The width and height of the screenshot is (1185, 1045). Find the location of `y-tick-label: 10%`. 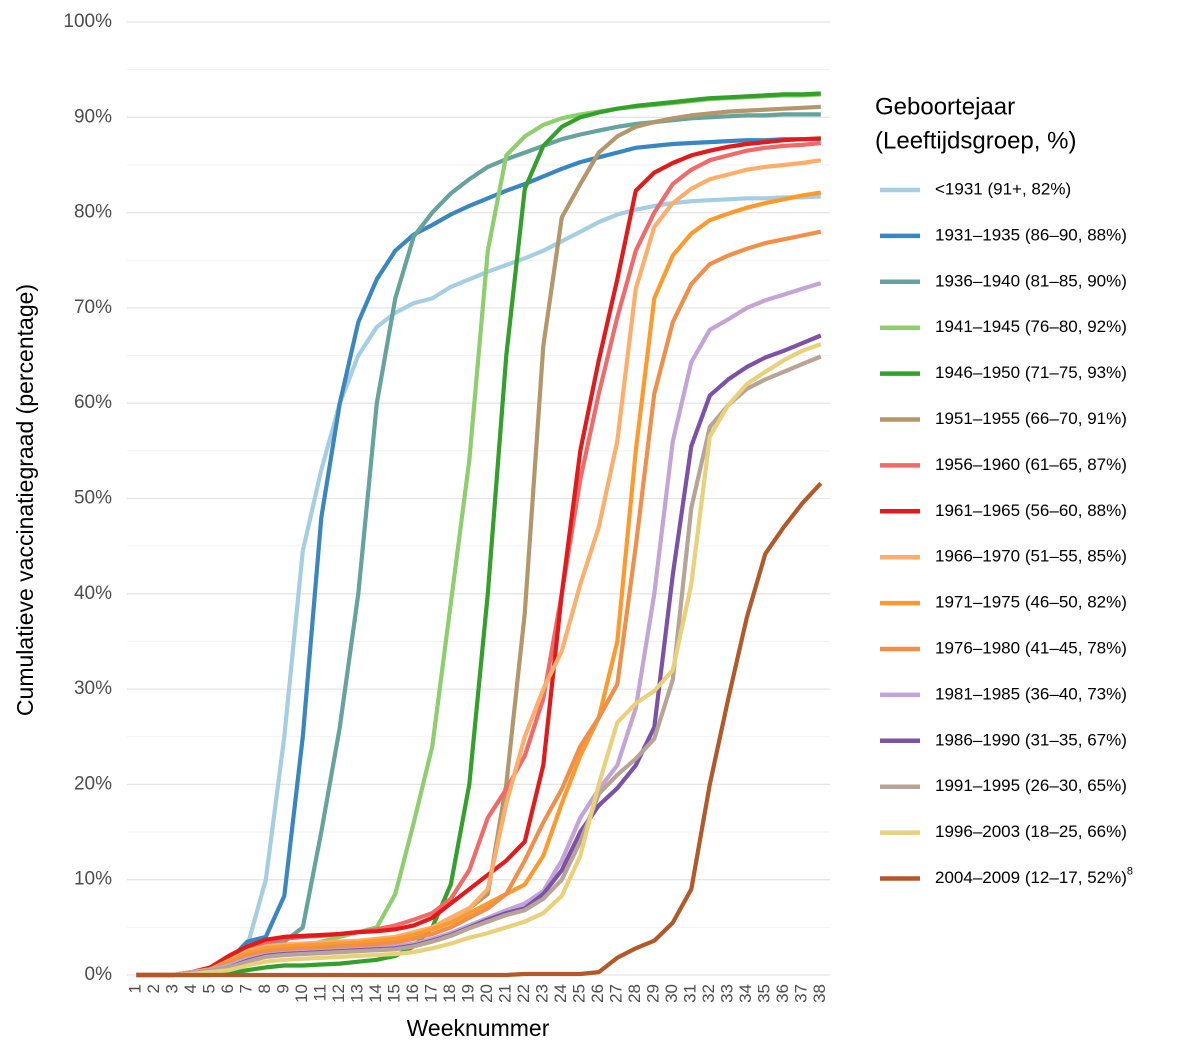

y-tick-label: 10% is located at coordinates (93, 879).